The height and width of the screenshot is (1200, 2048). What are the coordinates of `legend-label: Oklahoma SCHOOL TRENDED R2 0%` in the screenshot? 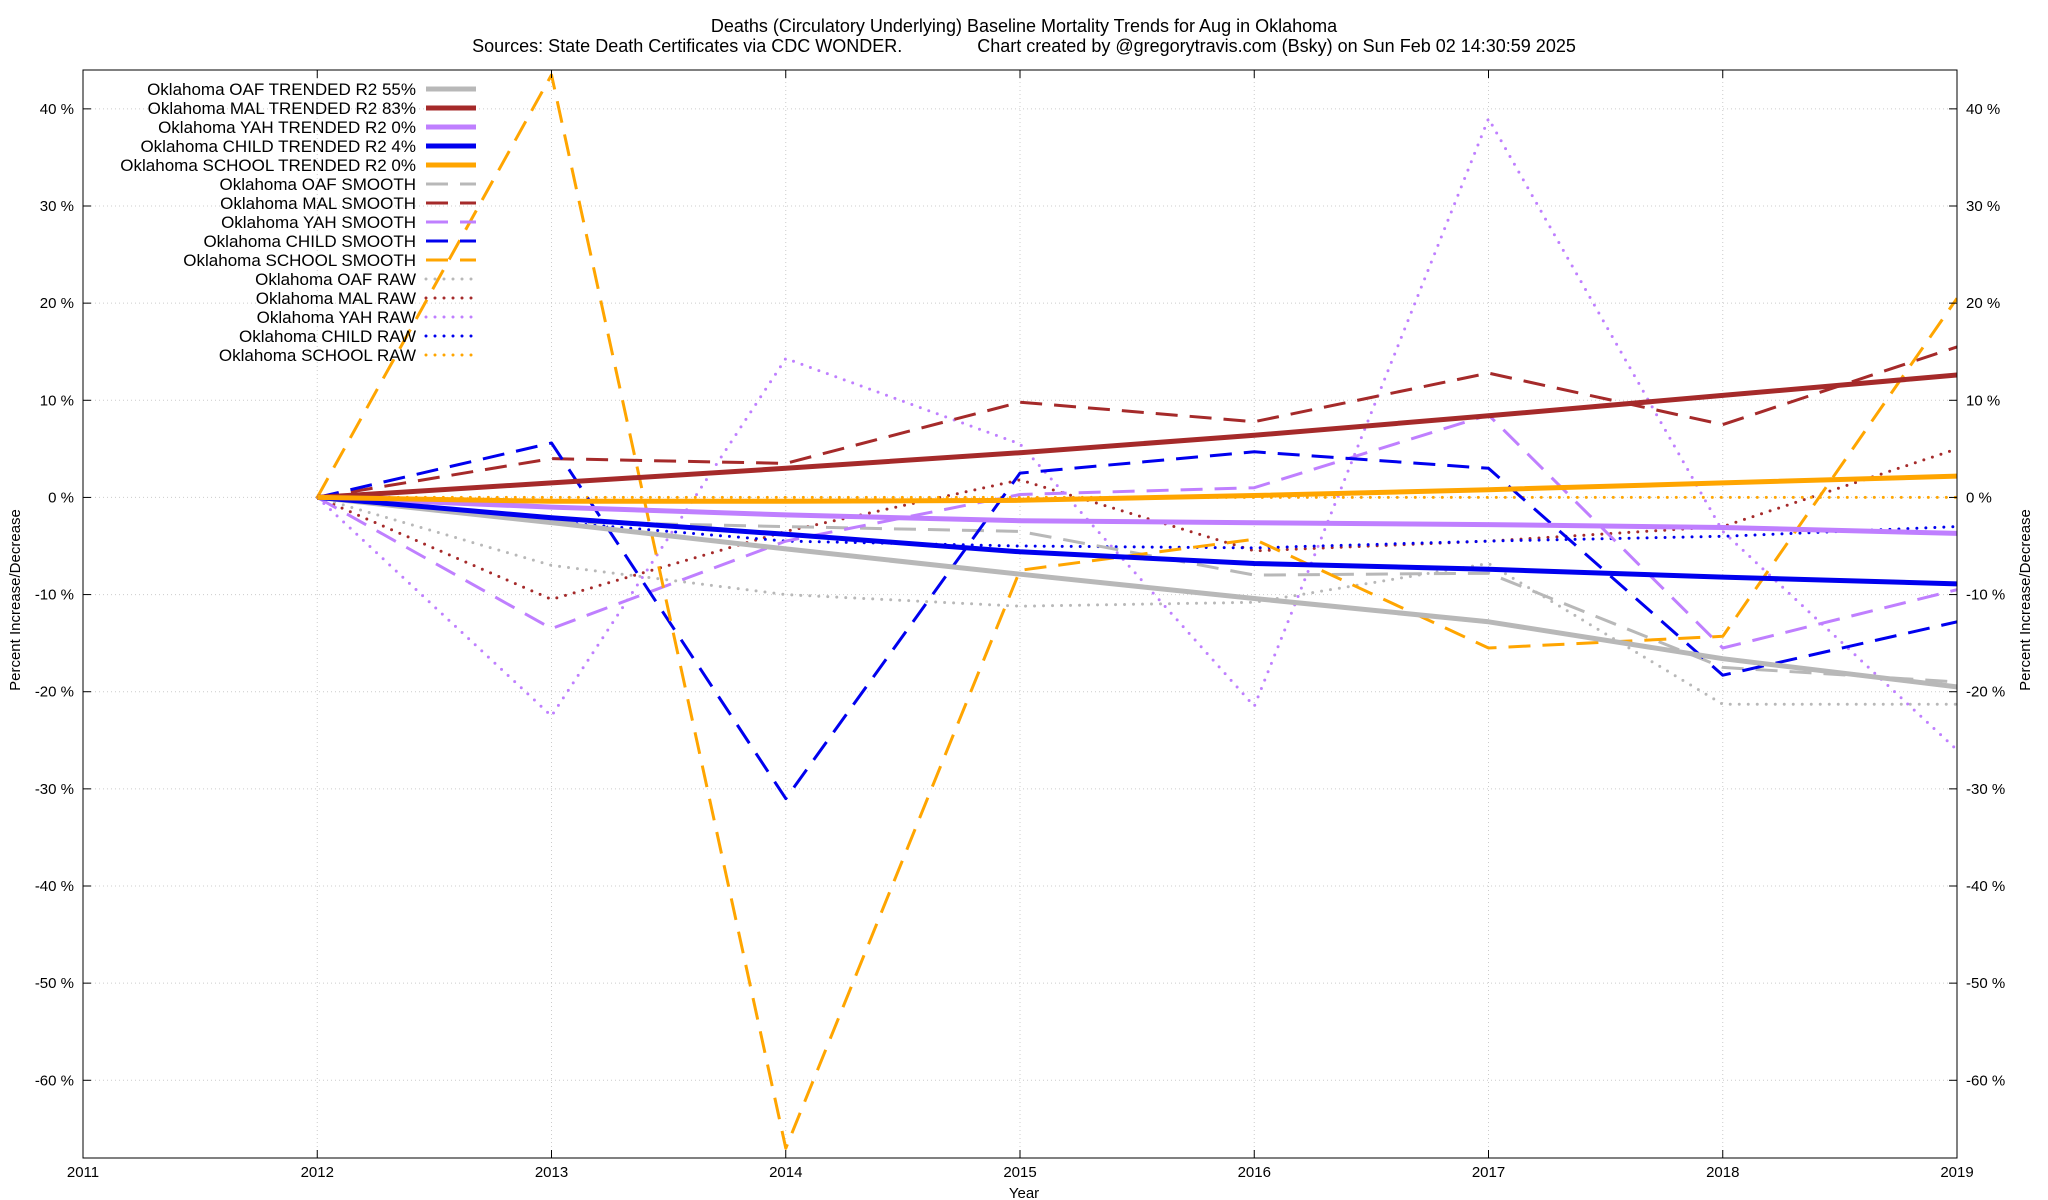 It's located at (268, 165).